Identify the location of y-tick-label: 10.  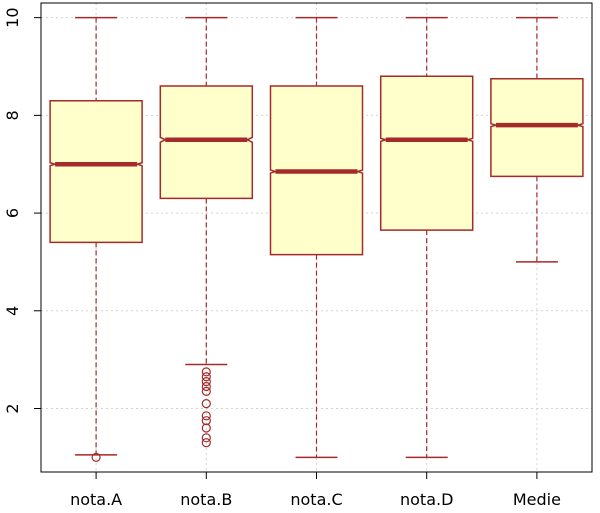
(12, 17).